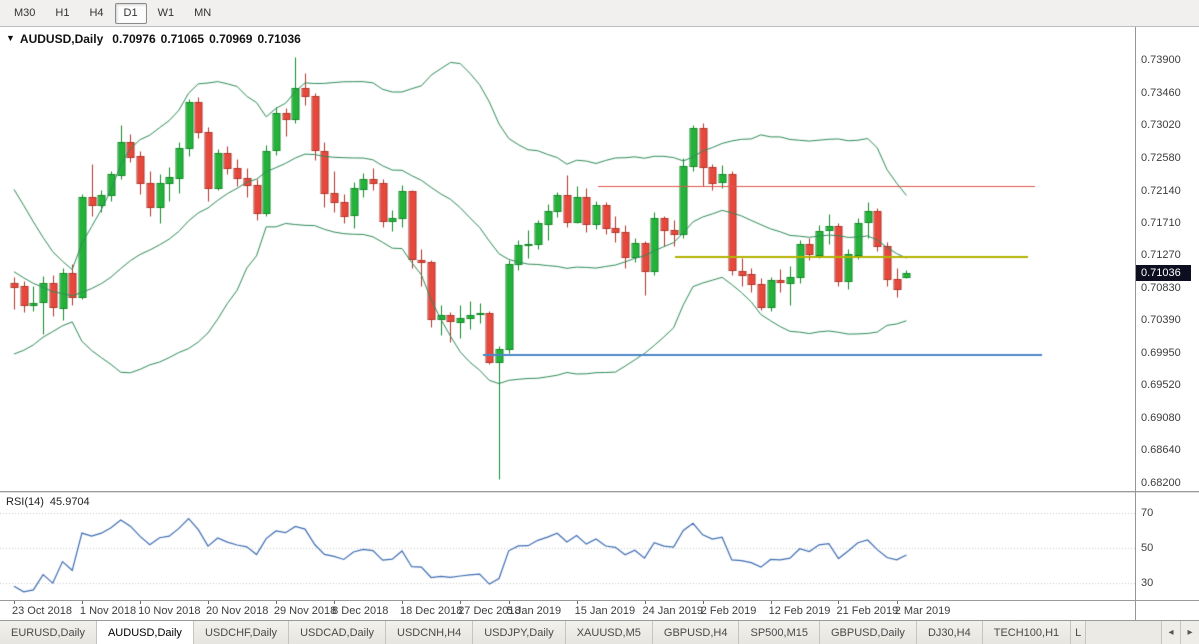  I want to click on rsi-level-label: 30, so click(1147, 583).